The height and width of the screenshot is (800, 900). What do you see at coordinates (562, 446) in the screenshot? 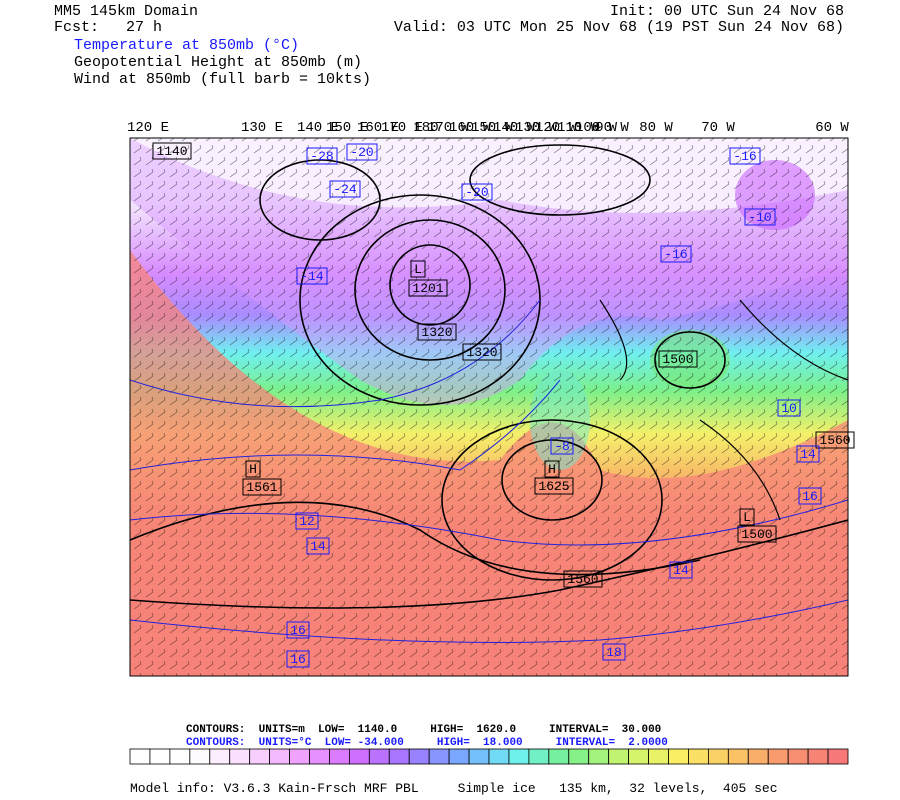
I see `contour-label: -8` at bounding box center [562, 446].